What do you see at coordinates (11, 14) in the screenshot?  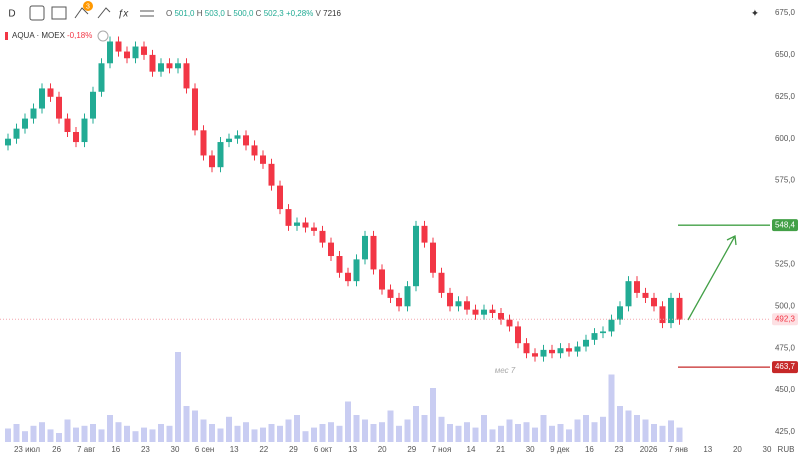 I see `interval-button: D` at bounding box center [11, 14].